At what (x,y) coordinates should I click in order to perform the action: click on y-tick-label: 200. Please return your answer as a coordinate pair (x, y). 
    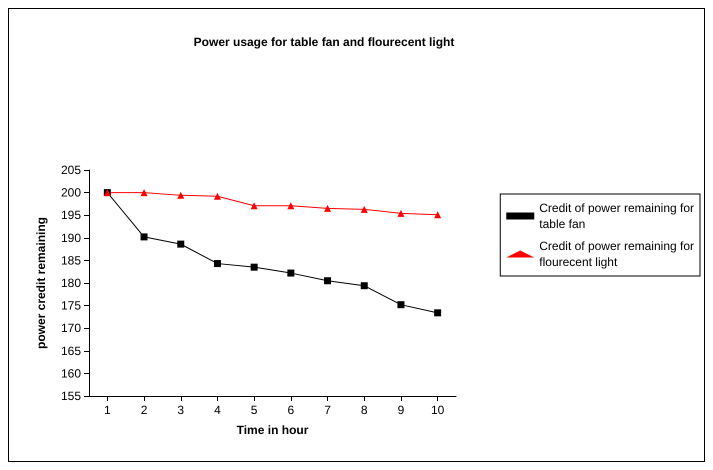
    Looking at the image, I should click on (71, 193).